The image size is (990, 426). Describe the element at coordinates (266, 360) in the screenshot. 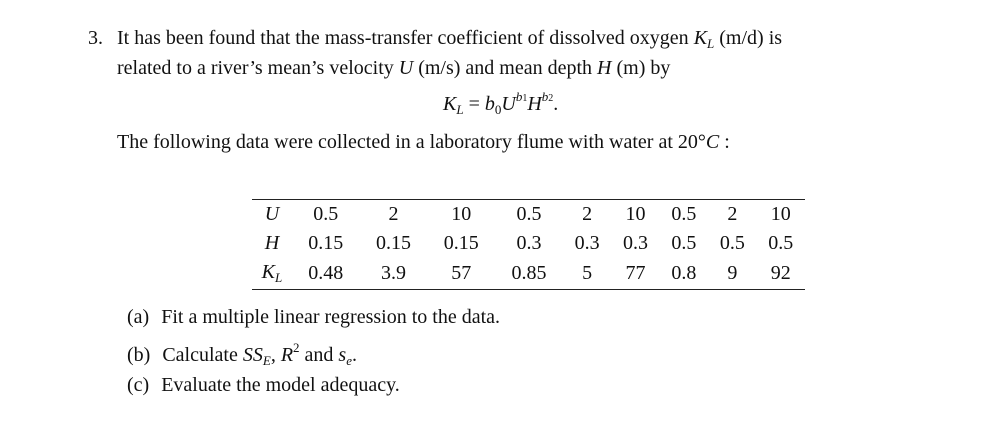

I see `text: E` at that location.